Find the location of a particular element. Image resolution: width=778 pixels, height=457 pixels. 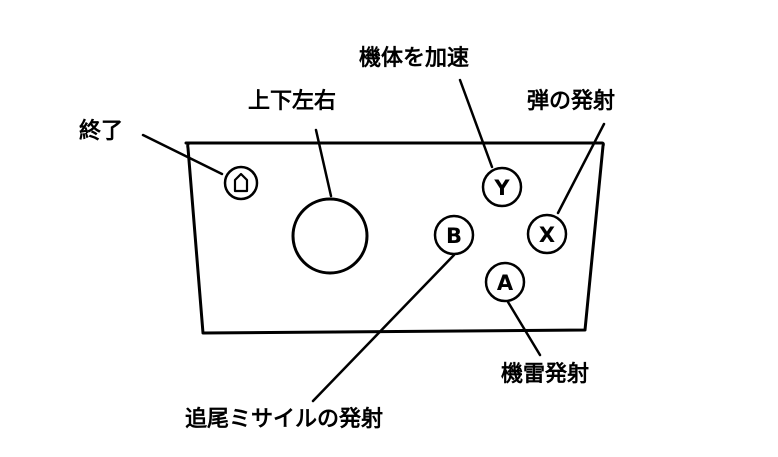

fire-bullet-label: 弾の発射 is located at coordinates (571, 101).